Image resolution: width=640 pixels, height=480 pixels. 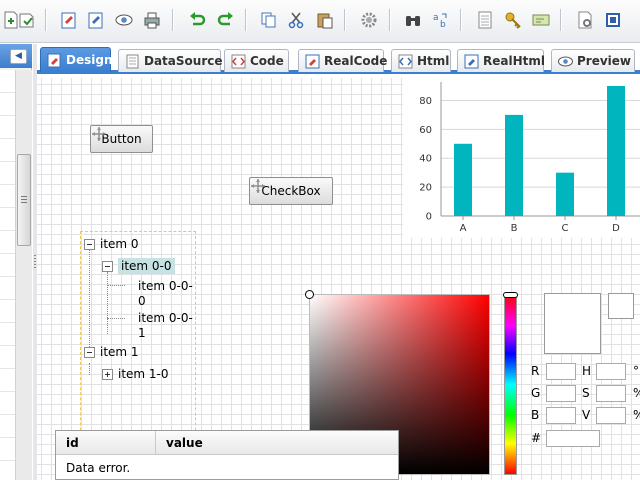 What do you see at coordinates (421, 60) in the screenshot?
I see `tab-html: Html` at bounding box center [421, 60].